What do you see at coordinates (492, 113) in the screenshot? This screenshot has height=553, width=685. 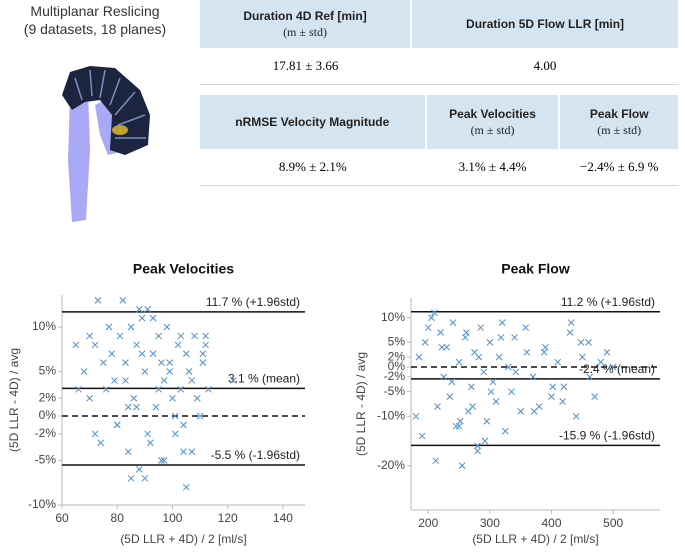 I see `header-title: Peak Velocities` at bounding box center [492, 113].